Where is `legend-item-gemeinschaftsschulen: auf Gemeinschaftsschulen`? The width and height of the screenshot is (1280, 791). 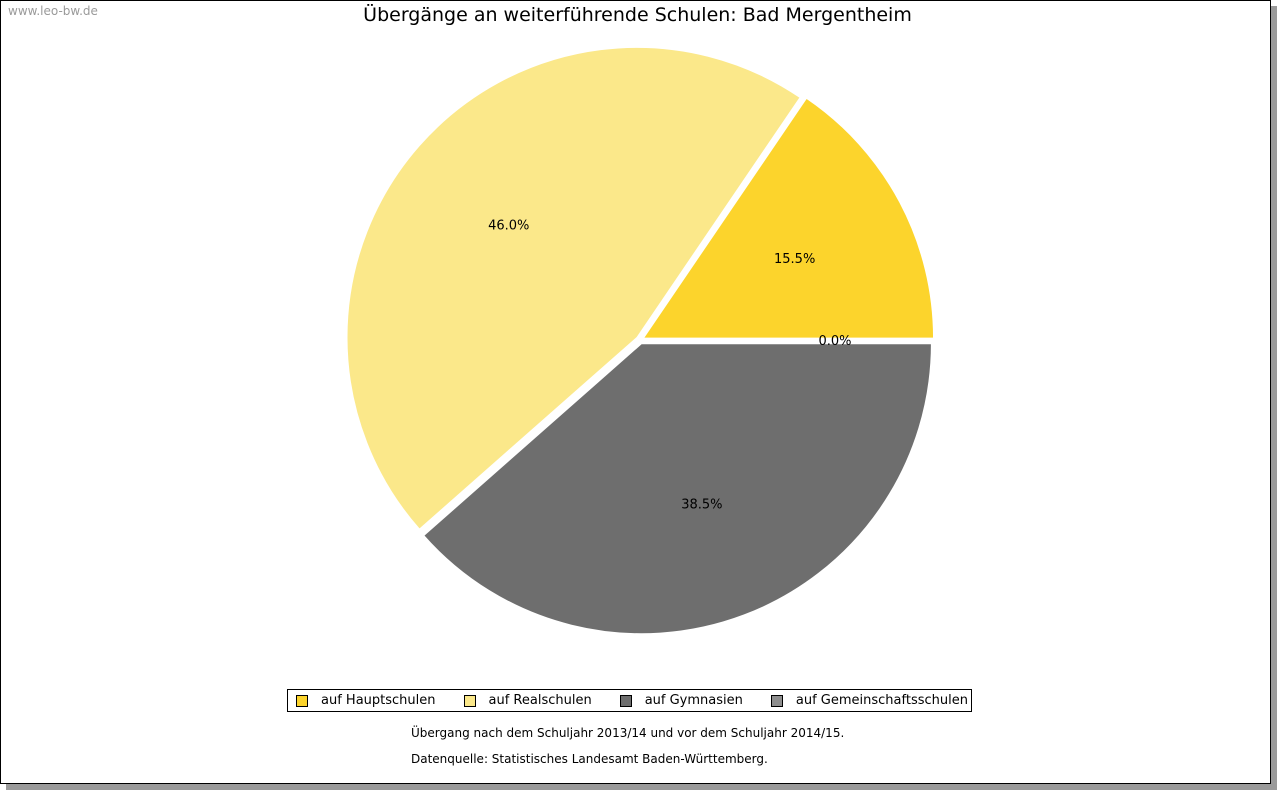 legend-item-gemeinschaftsschulen: auf Gemeinschaftsschulen is located at coordinates (869, 700).